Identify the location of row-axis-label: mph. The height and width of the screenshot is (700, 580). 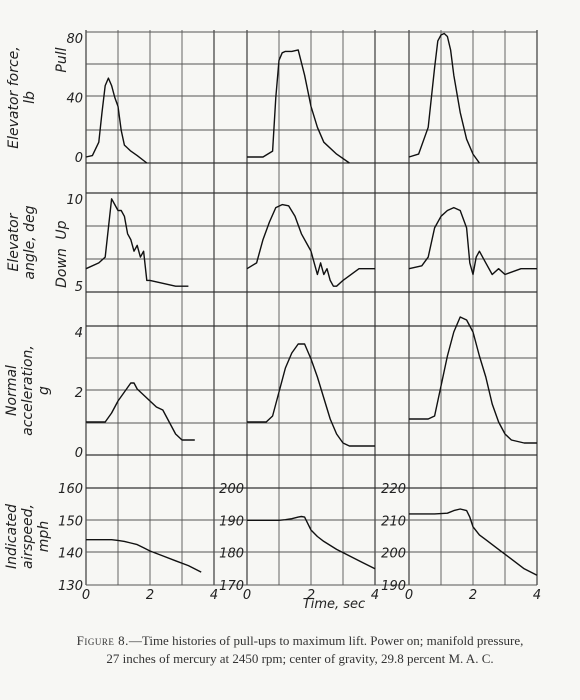
(44, 536).